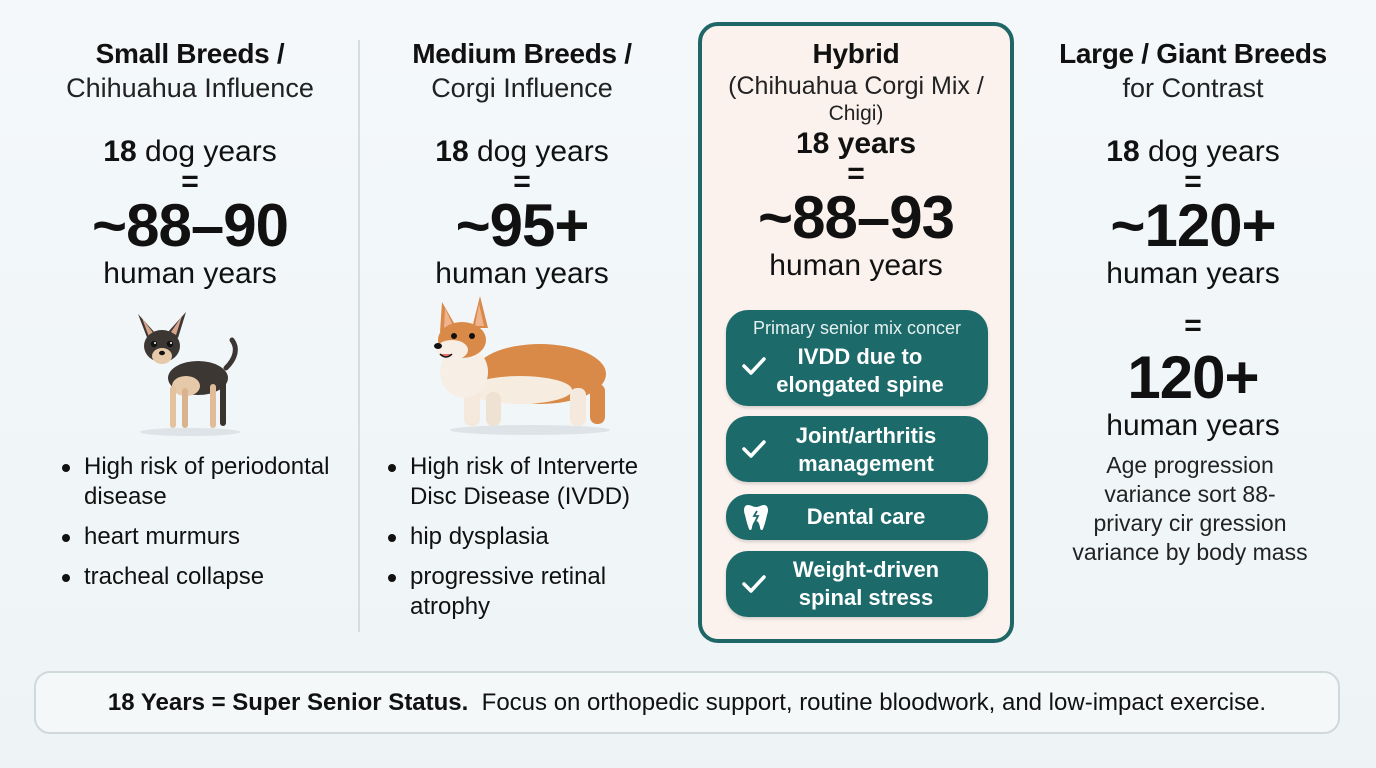 Image resolution: width=1376 pixels, height=768 pixels. I want to click on note-line: variance sort 88-, so click(1190, 494).